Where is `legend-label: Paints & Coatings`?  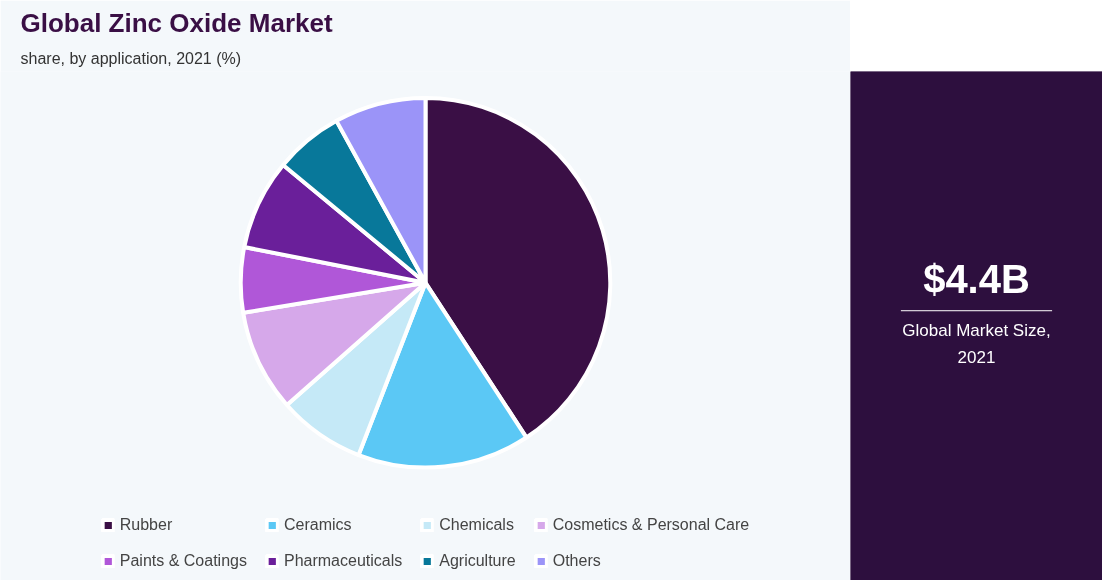
legend-label: Paints & Coatings is located at coordinates (183, 561).